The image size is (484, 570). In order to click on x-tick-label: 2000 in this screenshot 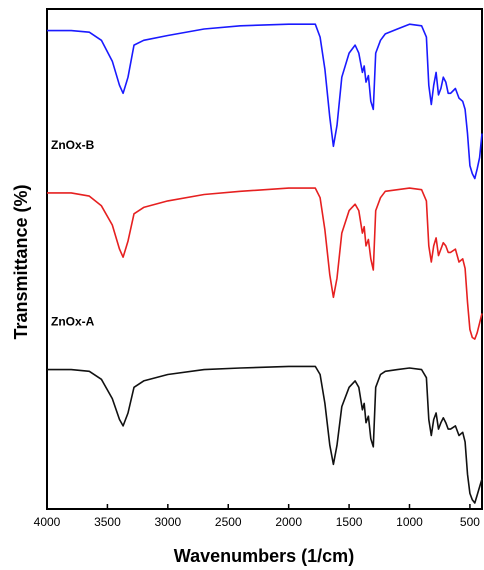, I will do `click(288, 522)`.